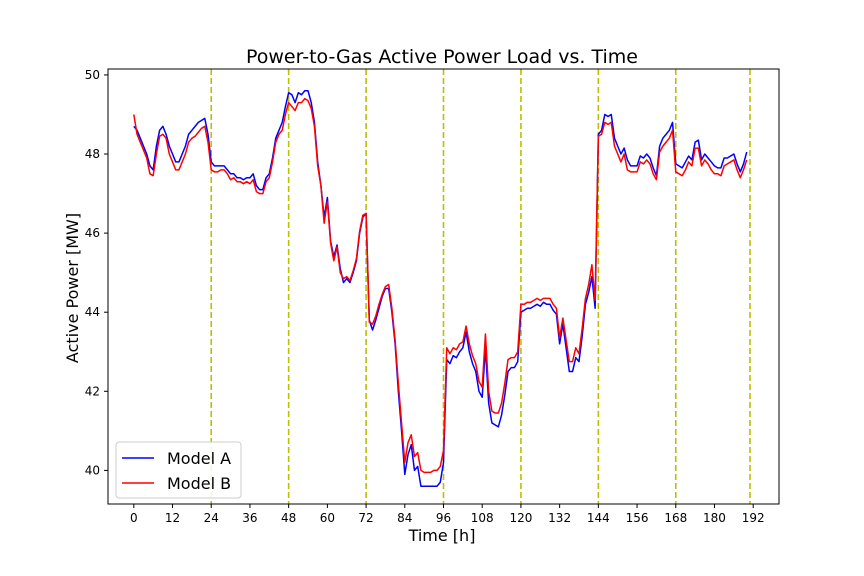 The width and height of the screenshot is (864, 576). I want to click on x-tick-label: 168, so click(675, 518).